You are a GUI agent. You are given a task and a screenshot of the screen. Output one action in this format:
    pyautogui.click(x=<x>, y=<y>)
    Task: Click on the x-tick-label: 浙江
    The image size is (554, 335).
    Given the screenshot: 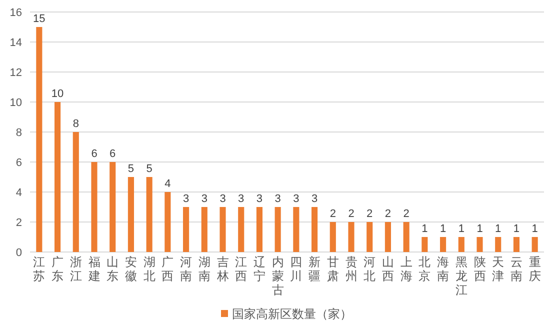 What is the action you would take?
    pyautogui.click(x=76, y=269)
    